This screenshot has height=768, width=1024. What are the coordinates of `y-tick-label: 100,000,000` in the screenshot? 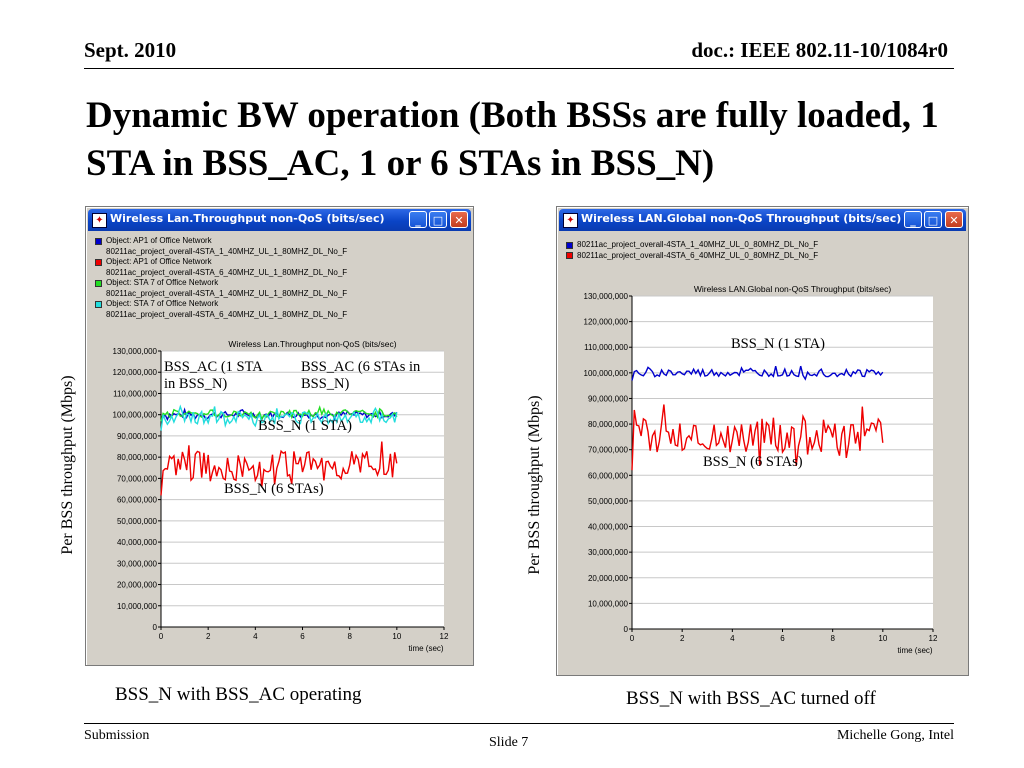 It's located at (606, 373).